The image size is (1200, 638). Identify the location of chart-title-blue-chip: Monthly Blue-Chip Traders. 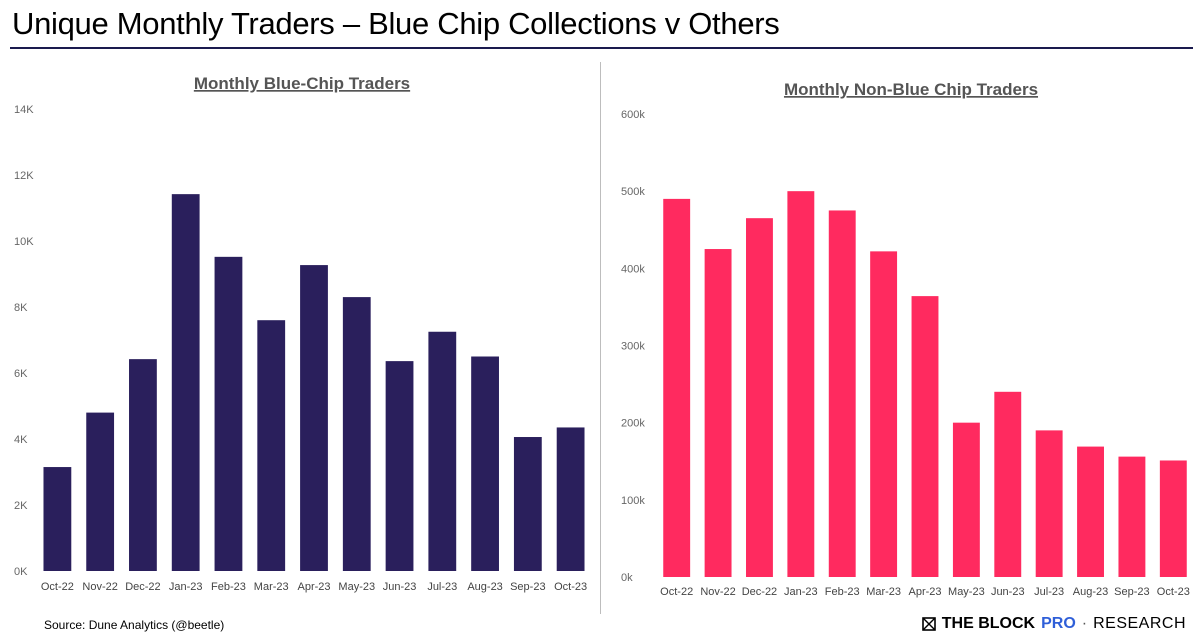
(302, 83).